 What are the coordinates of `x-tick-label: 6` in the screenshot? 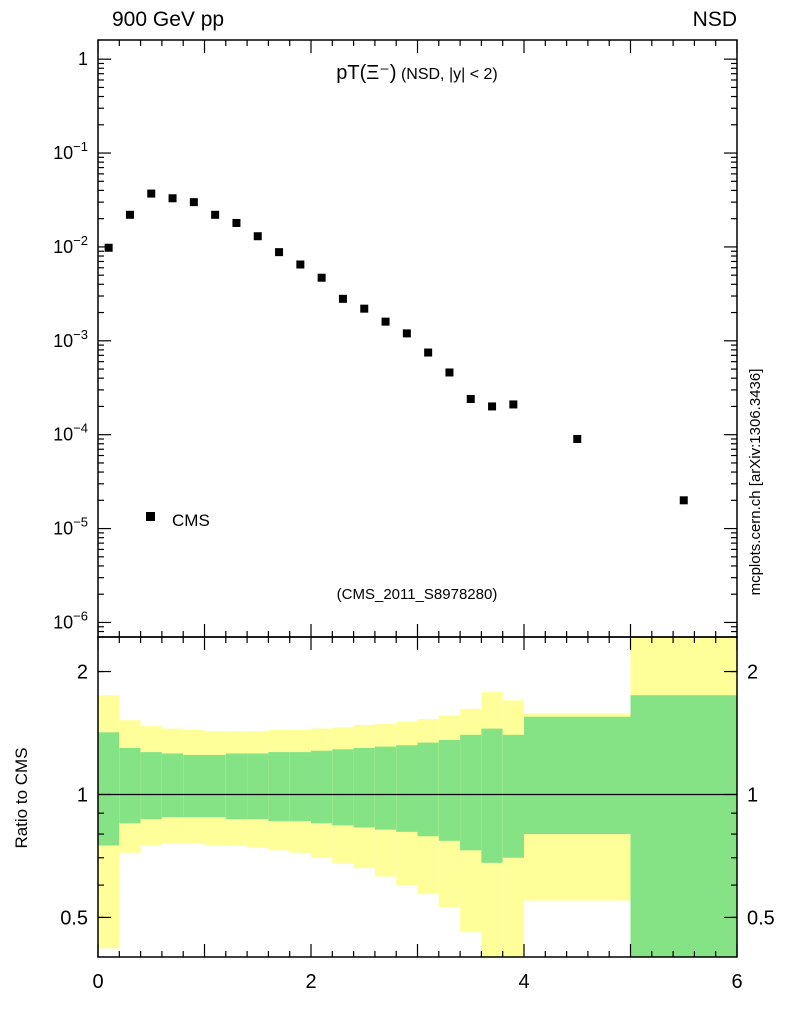 It's located at (736, 982).